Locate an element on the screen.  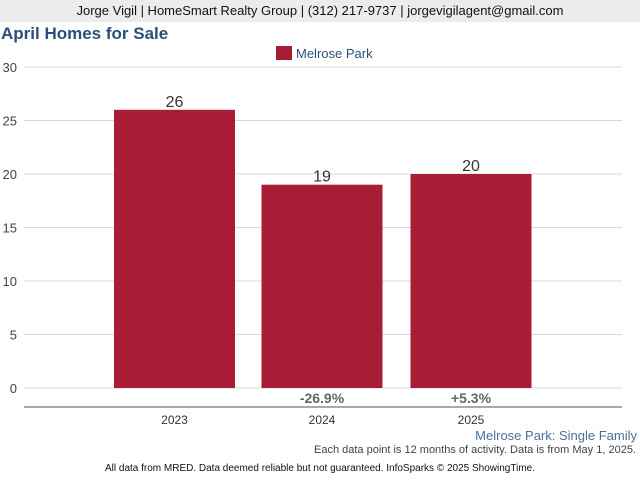
legend: Melrose Park is located at coordinates (324, 53).